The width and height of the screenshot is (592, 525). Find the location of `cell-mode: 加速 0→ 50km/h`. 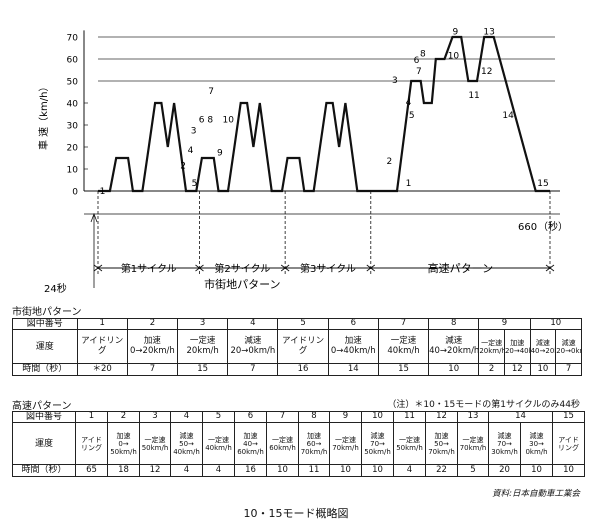

cell-mode: 加速 0→ 50km/h is located at coordinates (123, 444).